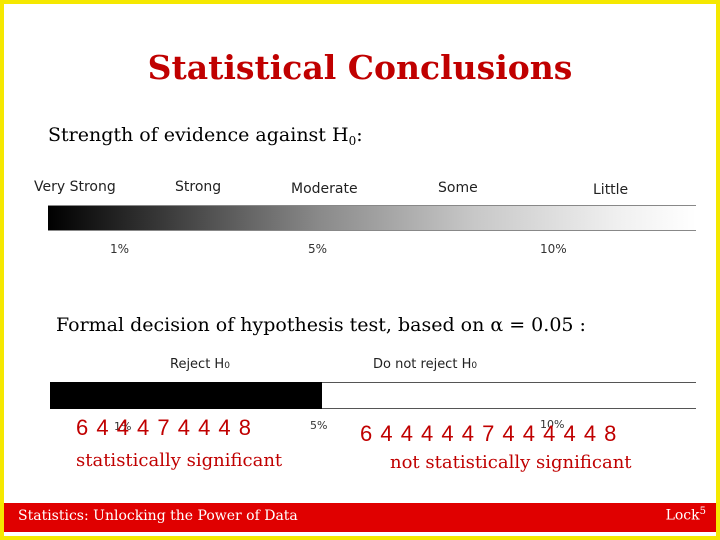  Describe the element at coordinates (120, 249) in the screenshot. I see `percent-tick-1: 1%` at that location.